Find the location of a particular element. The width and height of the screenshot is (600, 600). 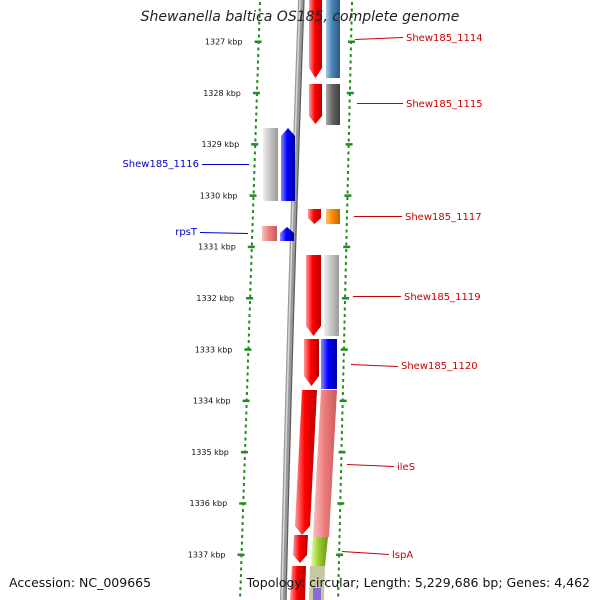

gene-label-shew185-1120: Shew185_1120 is located at coordinates (439, 366).